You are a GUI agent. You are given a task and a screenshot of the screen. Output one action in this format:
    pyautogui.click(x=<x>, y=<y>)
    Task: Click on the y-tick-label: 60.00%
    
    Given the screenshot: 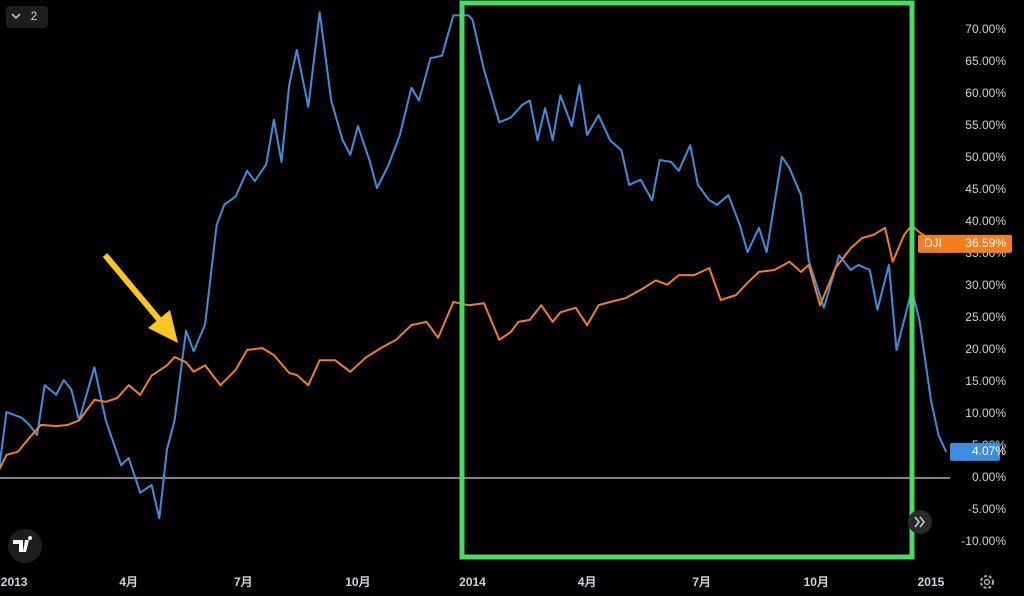 What is the action you would take?
    pyautogui.click(x=985, y=93)
    